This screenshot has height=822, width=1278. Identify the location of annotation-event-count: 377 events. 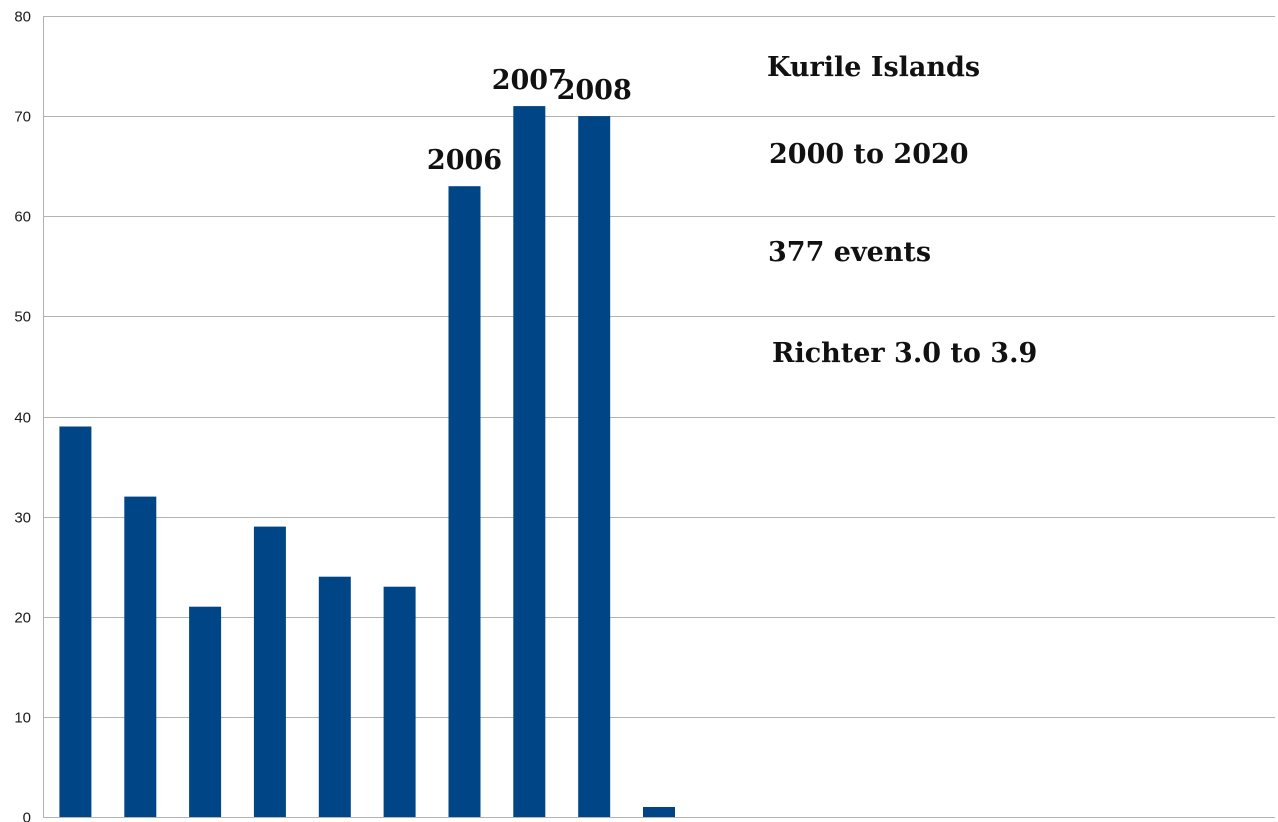
(850, 252).